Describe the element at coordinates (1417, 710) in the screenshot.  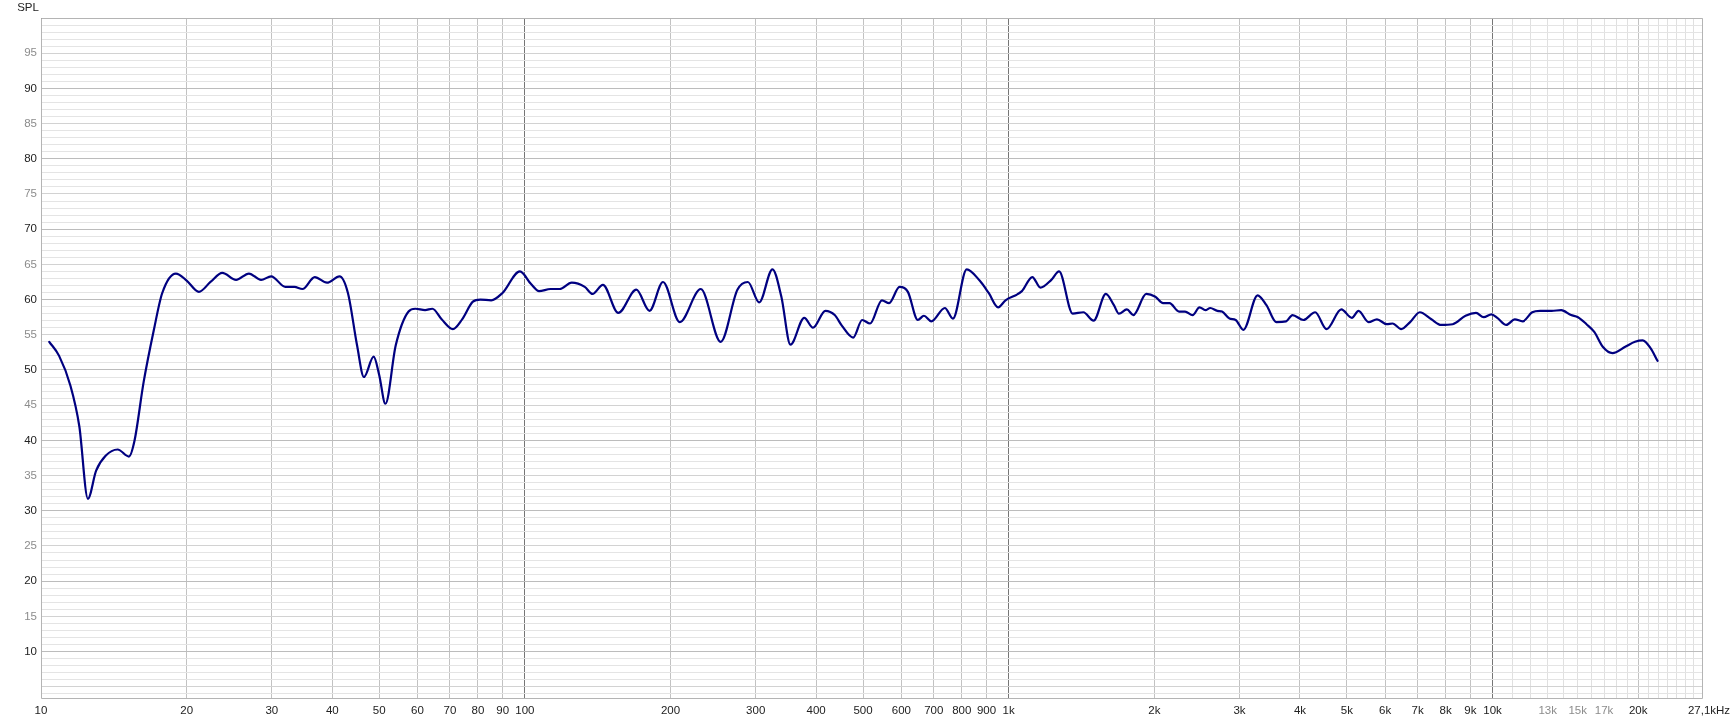
I see `x-tick-label: 7k` at that location.